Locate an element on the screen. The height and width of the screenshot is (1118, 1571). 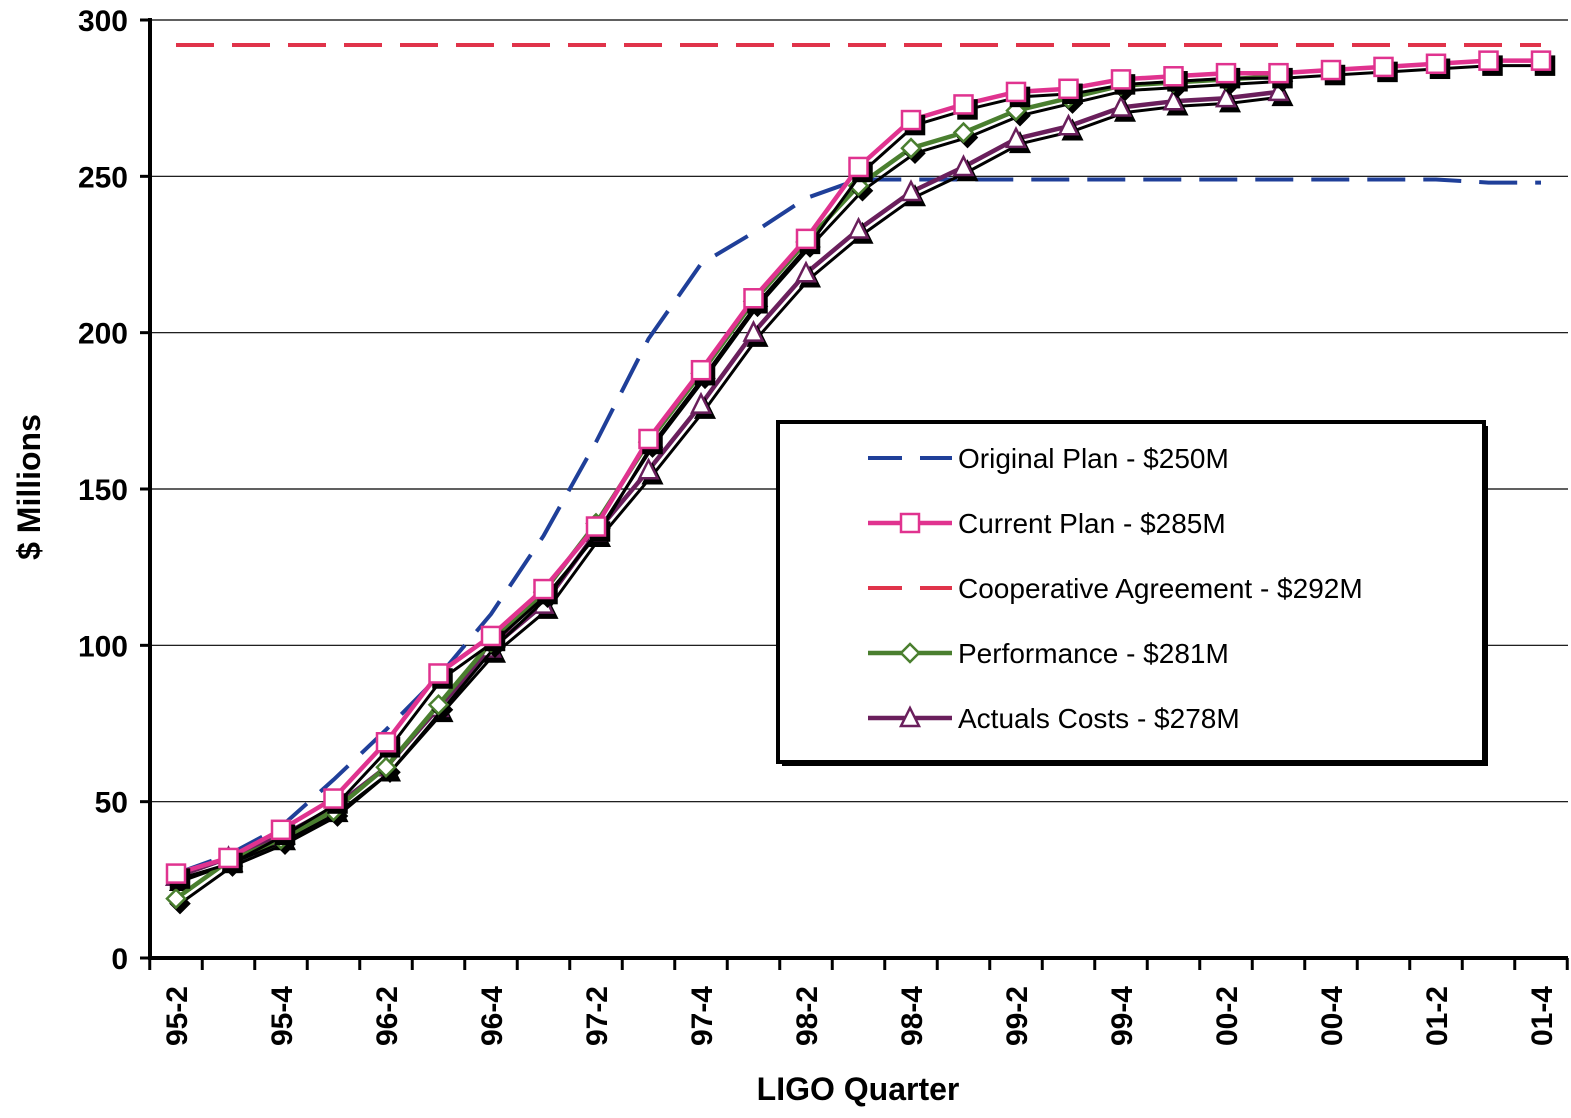
y-tick-label: 150 is located at coordinates (103, 490).